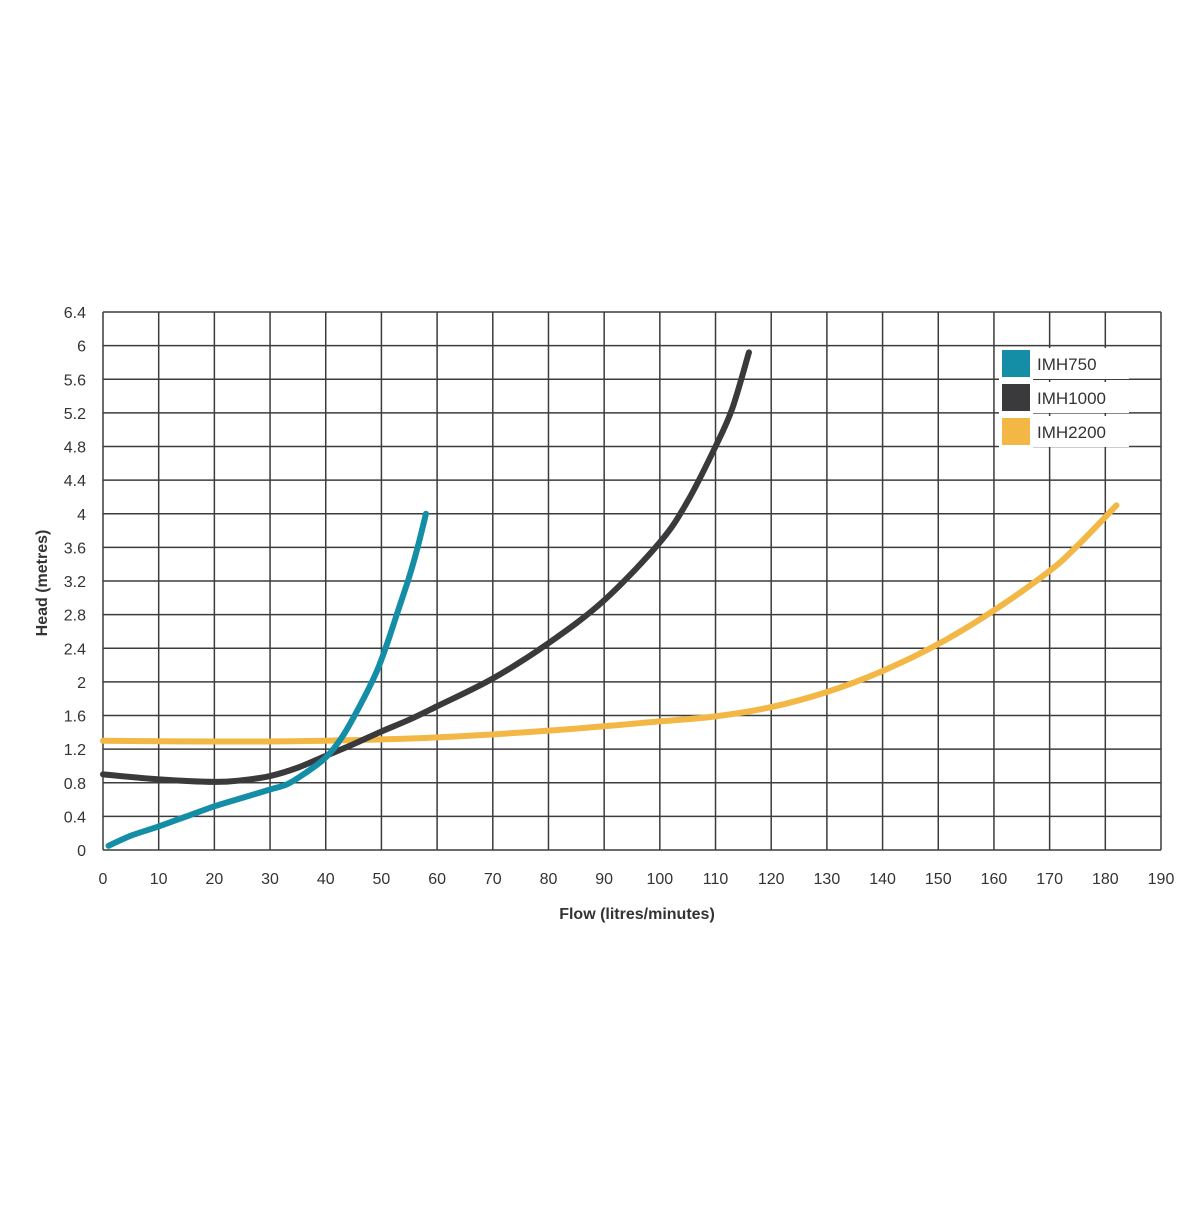 This screenshot has width=1200, height=1205. I want to click on legend: IMH750 IMH1000 IMH2200, so click(1064, 397).